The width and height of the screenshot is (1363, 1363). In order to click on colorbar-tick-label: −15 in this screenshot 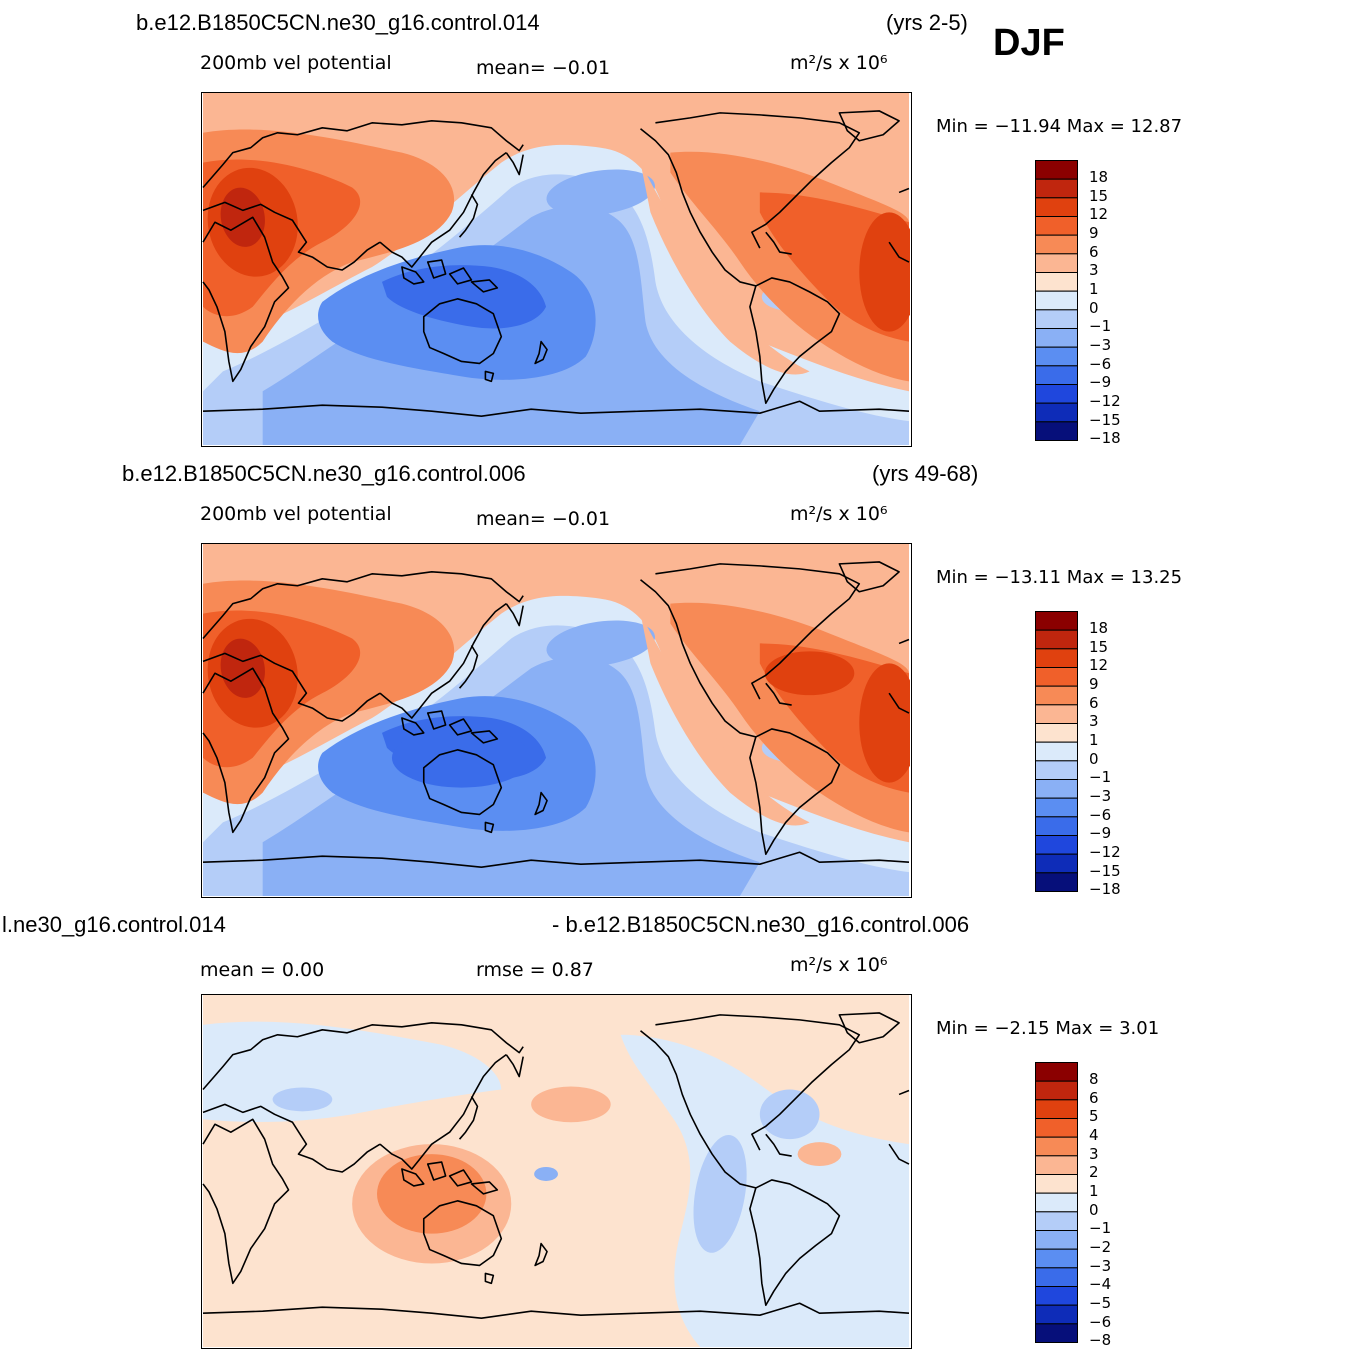, I will do `click(1105, 419)`.